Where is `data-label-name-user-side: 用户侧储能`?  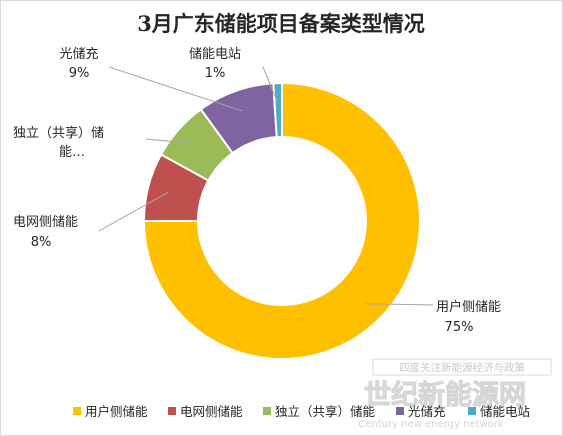 data-label-name-user-side: 用户侧储能 is located at coordinates (468, 307).